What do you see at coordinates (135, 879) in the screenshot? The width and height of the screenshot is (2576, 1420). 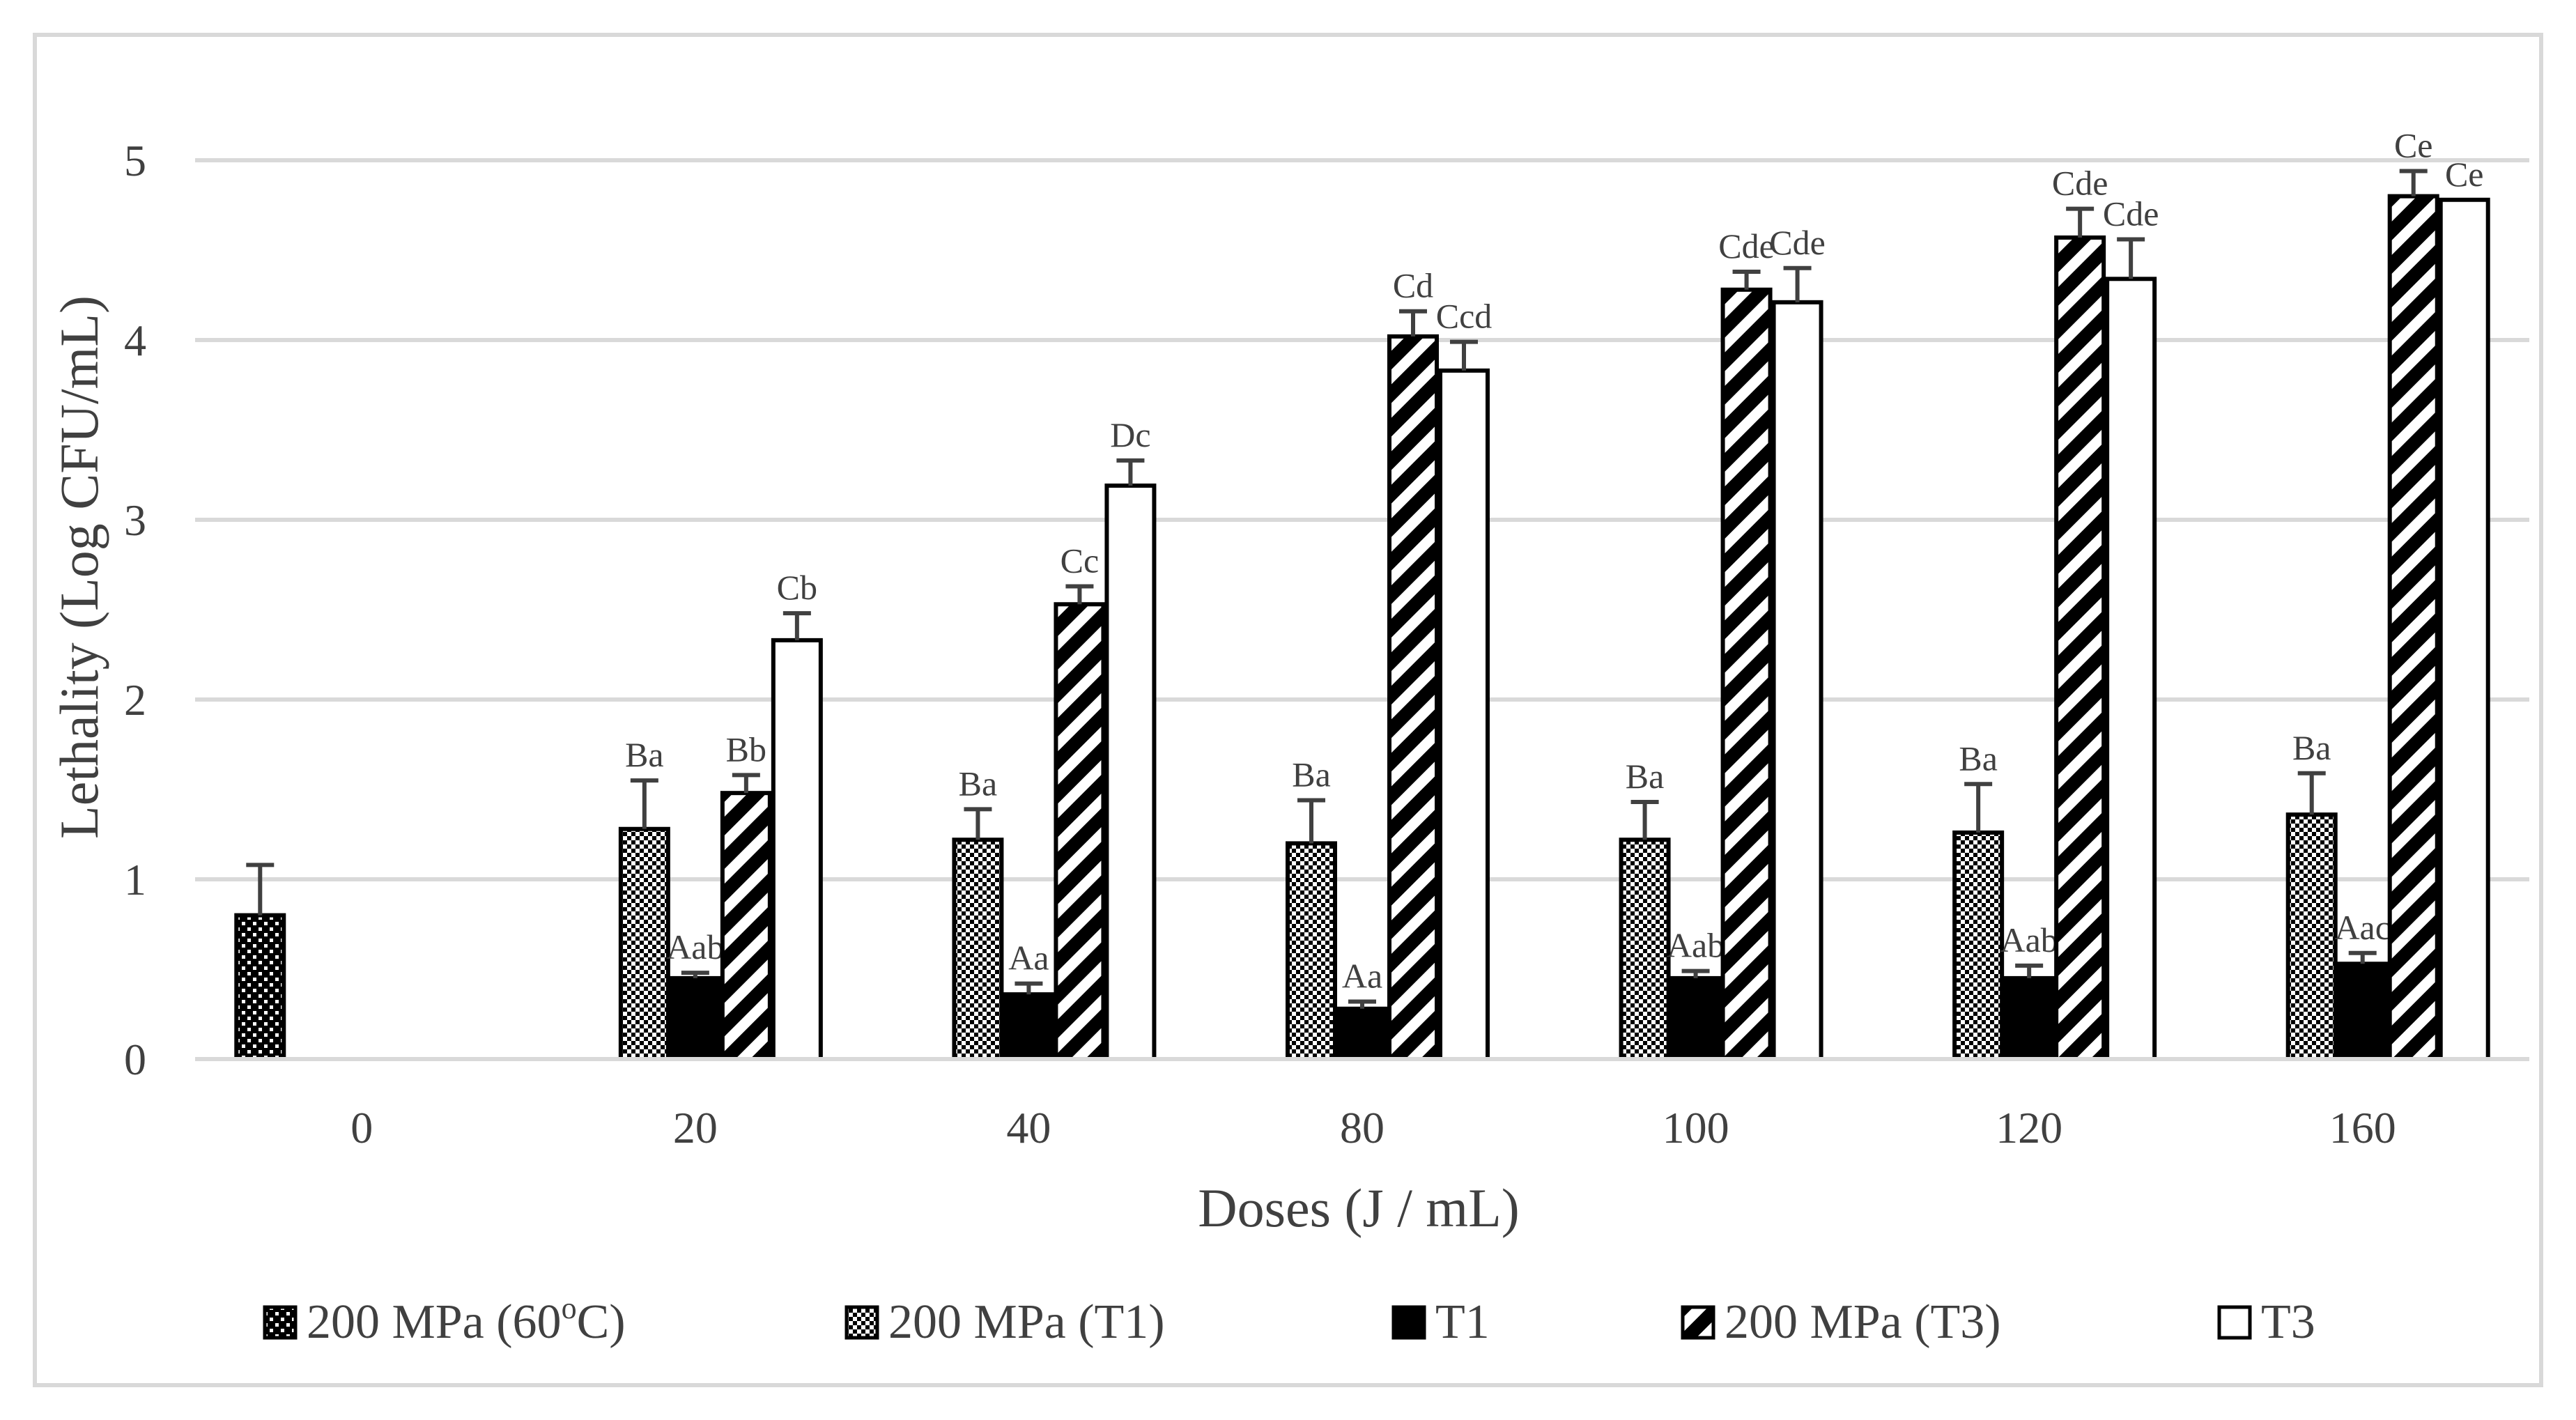 I see `y-tick-label: 1` at bounding box center [135, 879].